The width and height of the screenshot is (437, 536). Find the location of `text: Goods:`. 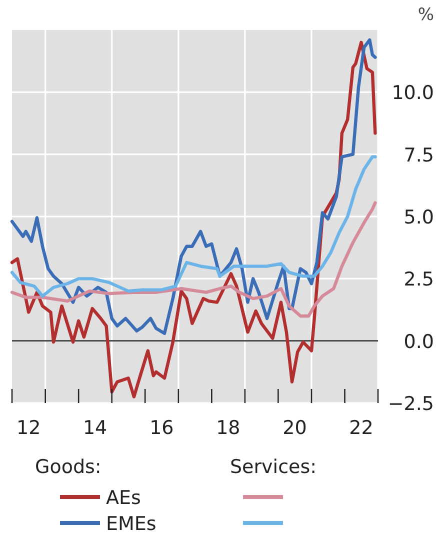

text: Goods: is located at coordinates (68, 467).